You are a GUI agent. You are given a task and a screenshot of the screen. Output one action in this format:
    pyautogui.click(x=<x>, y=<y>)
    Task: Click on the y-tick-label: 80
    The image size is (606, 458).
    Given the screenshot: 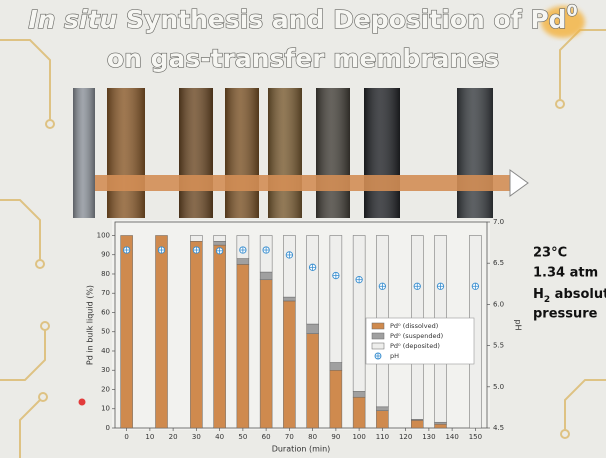 What is the action you would take?
    pyautogui.click(x=105, y=274)
    